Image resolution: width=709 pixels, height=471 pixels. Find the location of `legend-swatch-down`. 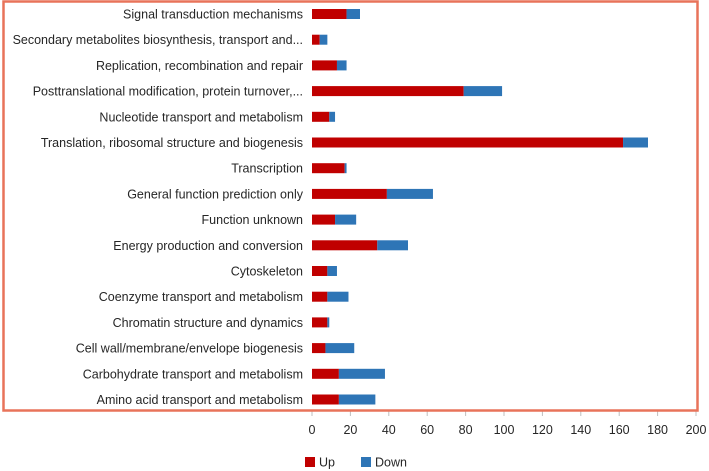

legend-swatch-down is located at coordinates (366, 462).